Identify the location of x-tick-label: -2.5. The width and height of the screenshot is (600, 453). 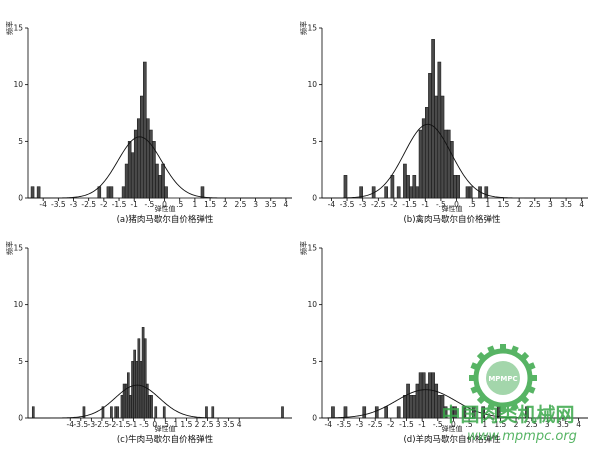
(378, 204).